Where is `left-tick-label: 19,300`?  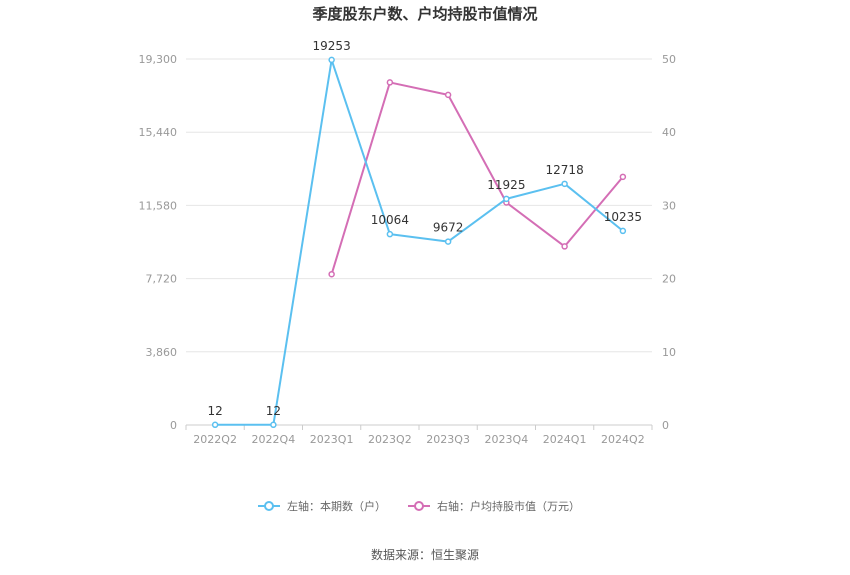
left-tick-label: 19,300 is located at coordinates (158, 59).